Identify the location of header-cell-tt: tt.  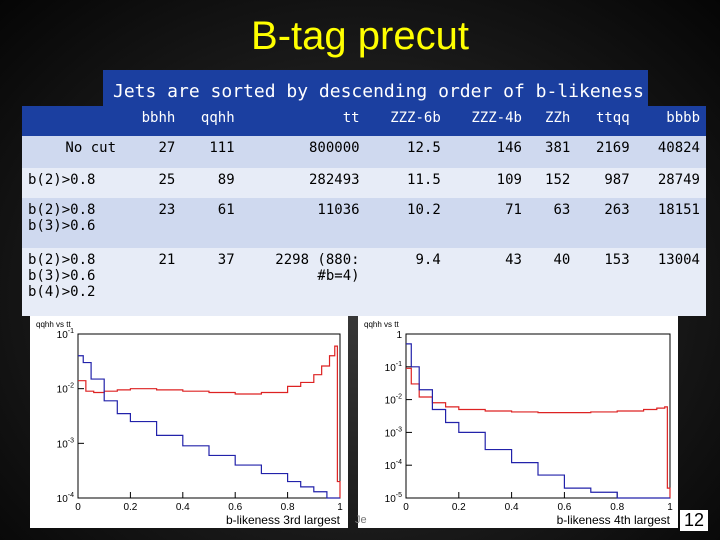
(303, 121).